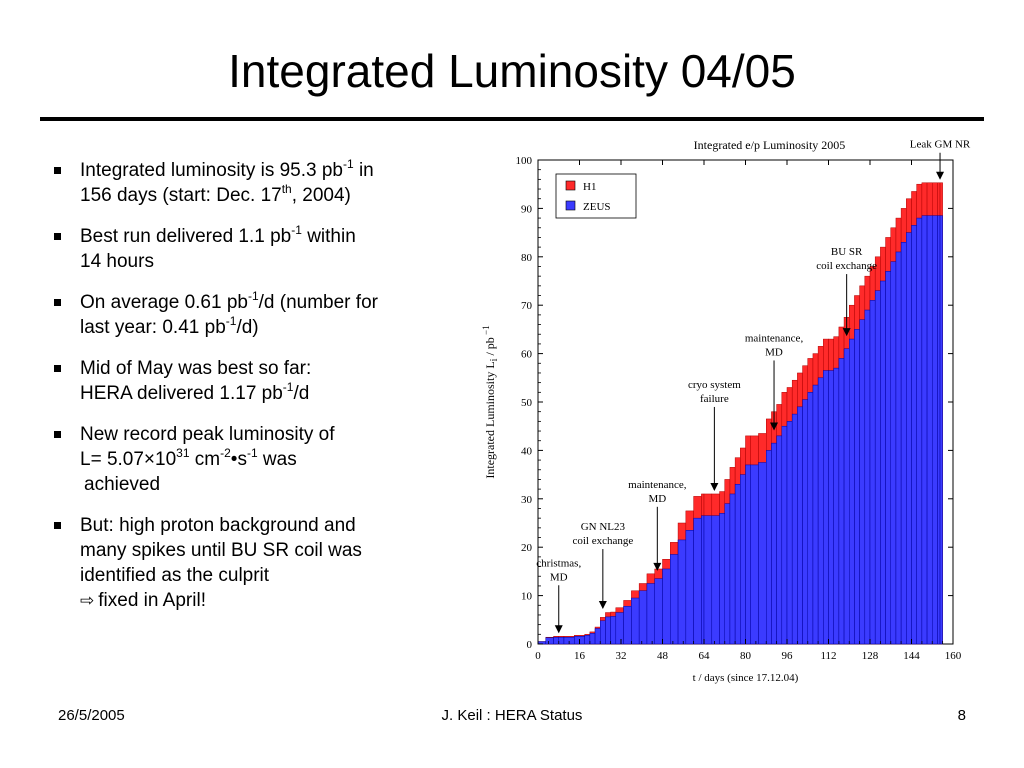 Image resolution: width=1024 pixels, height=768 pixels. I want to click on bullet-text: L= 5.07×10, so click(128, 459).